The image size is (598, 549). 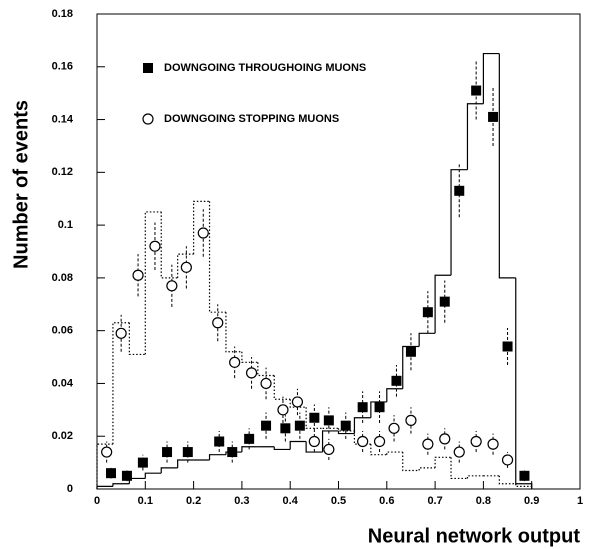 What do you see at coordinates (291, 501) in the screenshot?
I see `x-tick-label: 0.4` at bounding box center [291, 501].